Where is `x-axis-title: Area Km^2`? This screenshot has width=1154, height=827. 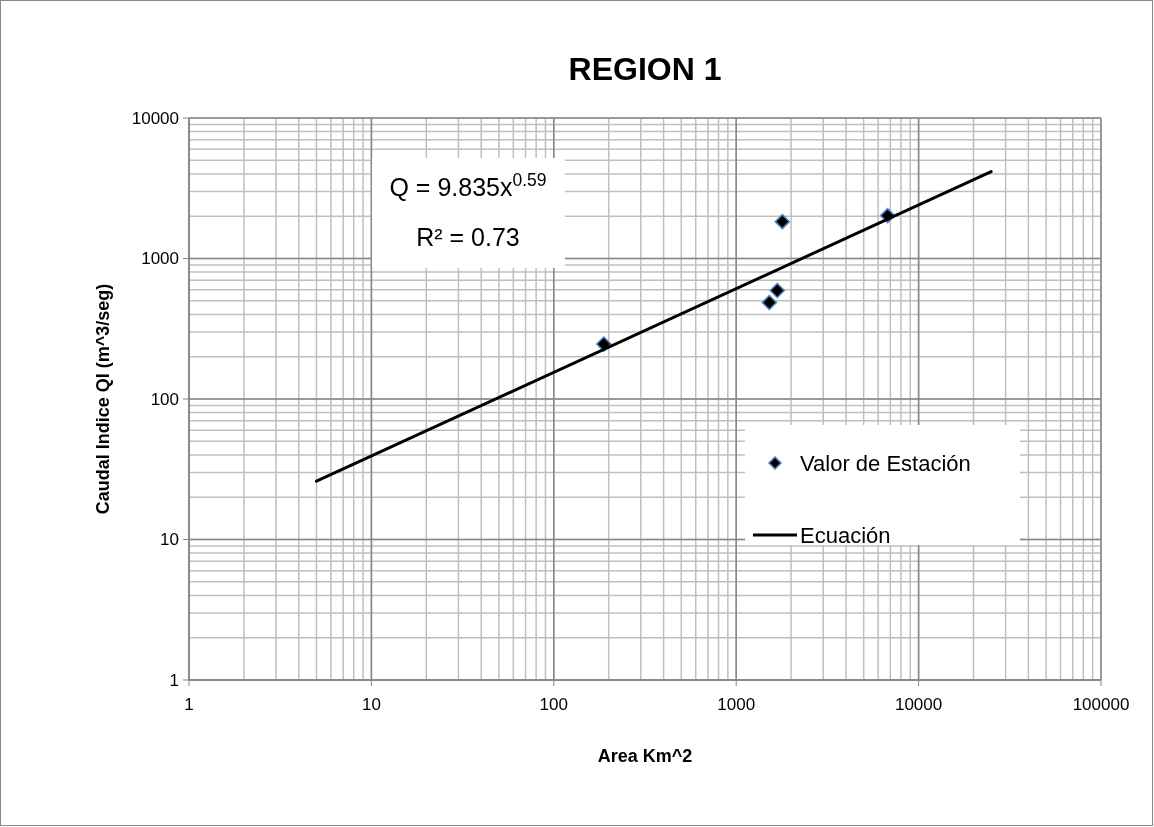
x-axis-title: Area Km^2 is located at coordinates (645, 756).